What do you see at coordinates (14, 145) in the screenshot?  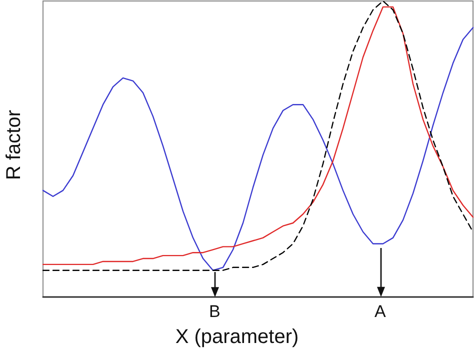 I see `y-axis-title: R factor` at bounding box center [14, 145].